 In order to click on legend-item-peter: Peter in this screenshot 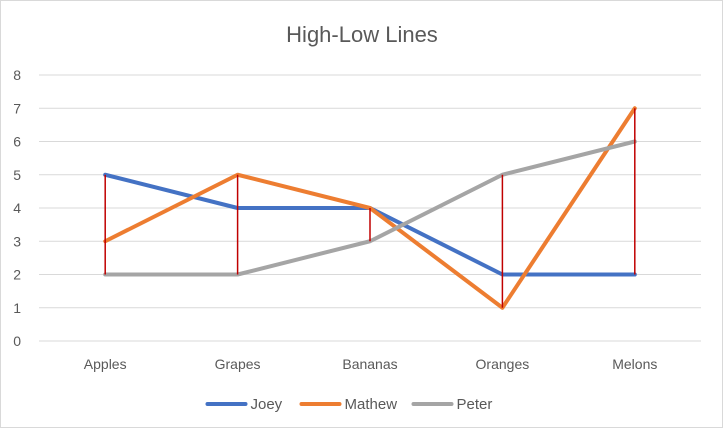, I will do `click(452, 404)`.